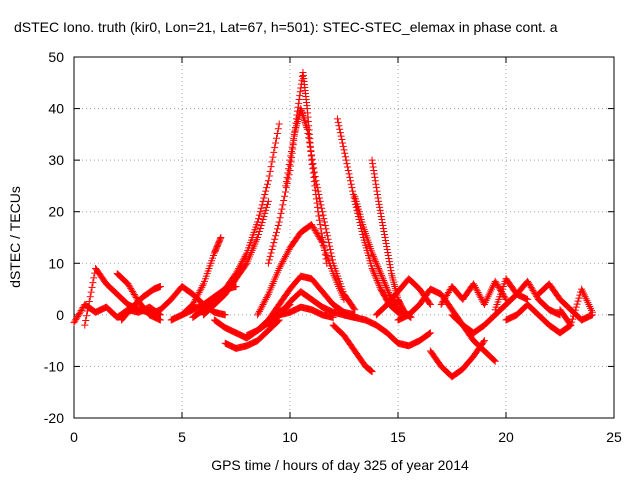  Describe the element at coordinates (506, 437) in the screenshot. I see `x-tick-label: 20` at that location.